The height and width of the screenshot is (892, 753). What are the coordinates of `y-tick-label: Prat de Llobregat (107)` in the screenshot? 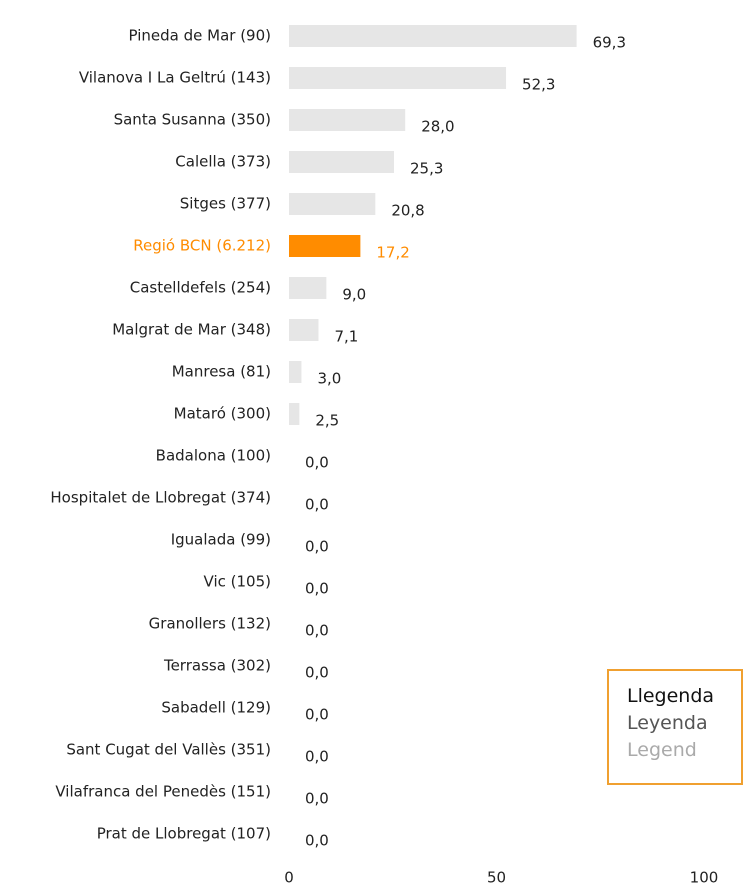 It's located at (184, 834).